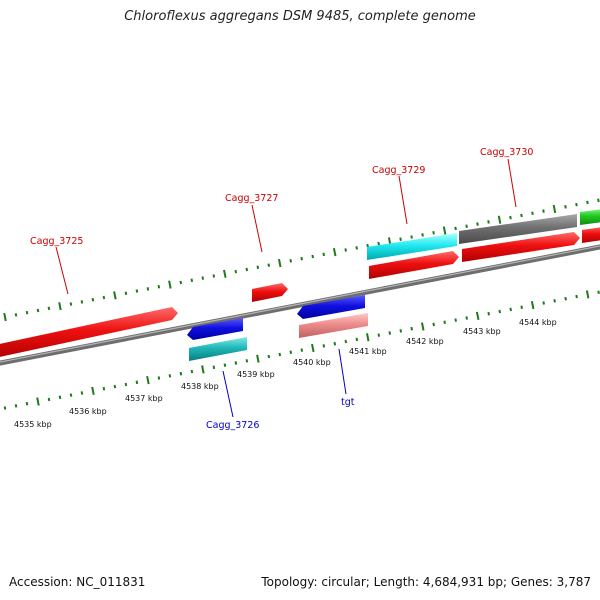  What do you see at coordinates (256, 374) in the screenshot?
I see `tick-label-4539: 4539 kbp` at bounding box center [256, 374].